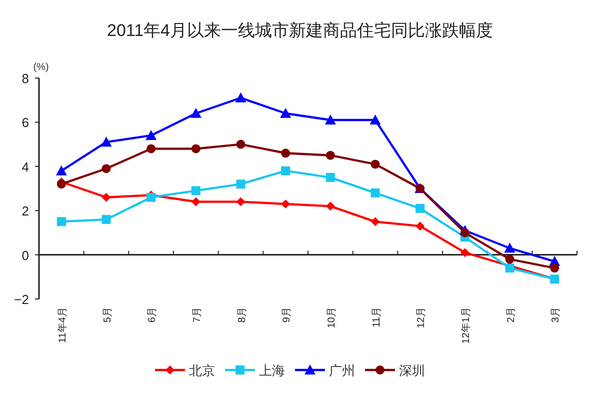 The height and width of the screenshot is (400, 600). I want to click on y-tick-label: 6, so click(25, 122).